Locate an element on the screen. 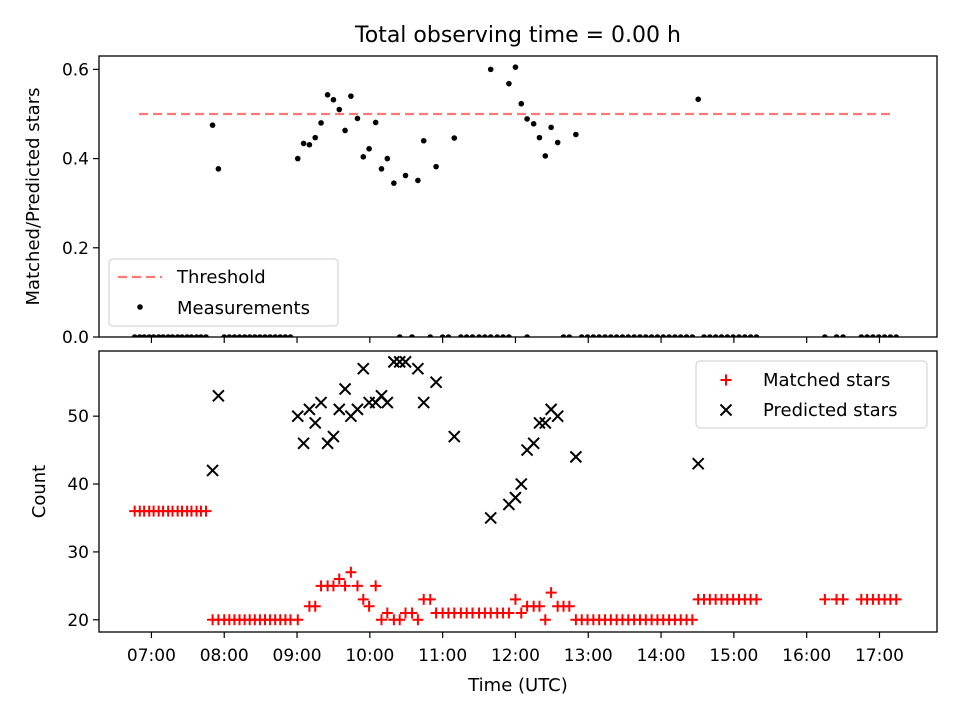  counts-y-tick-label: 40 is located at coordinates (78, 485).